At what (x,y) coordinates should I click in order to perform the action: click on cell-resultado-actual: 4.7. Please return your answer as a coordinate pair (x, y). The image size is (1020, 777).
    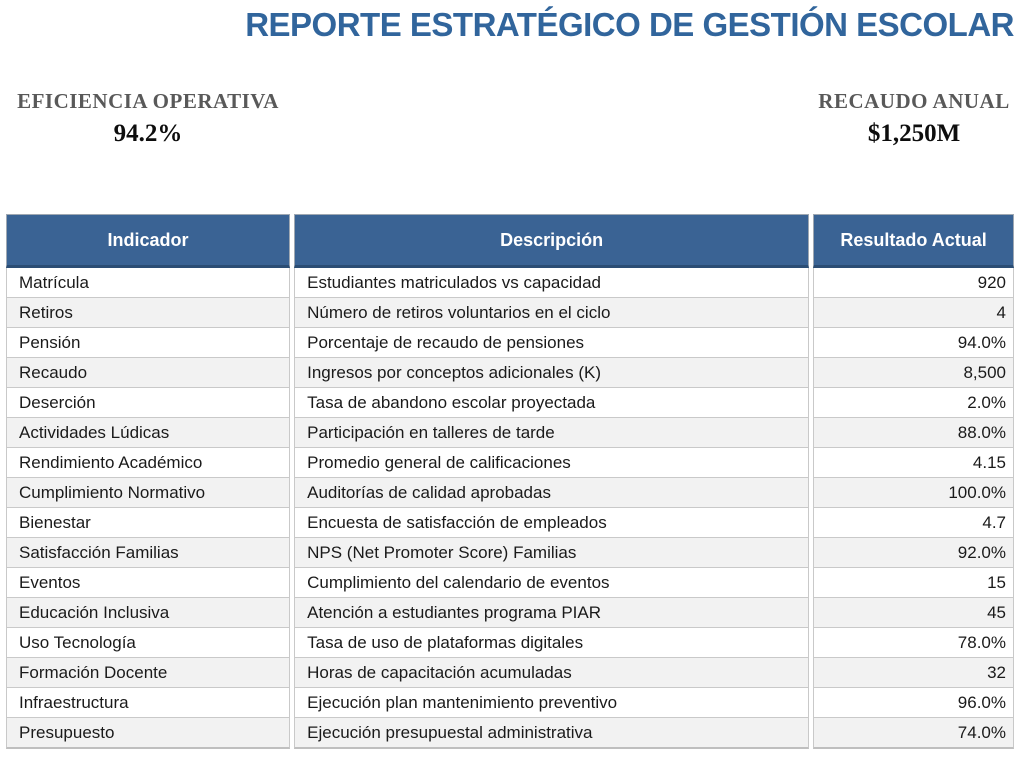
    Looking at the image, I should click on (913, 523).